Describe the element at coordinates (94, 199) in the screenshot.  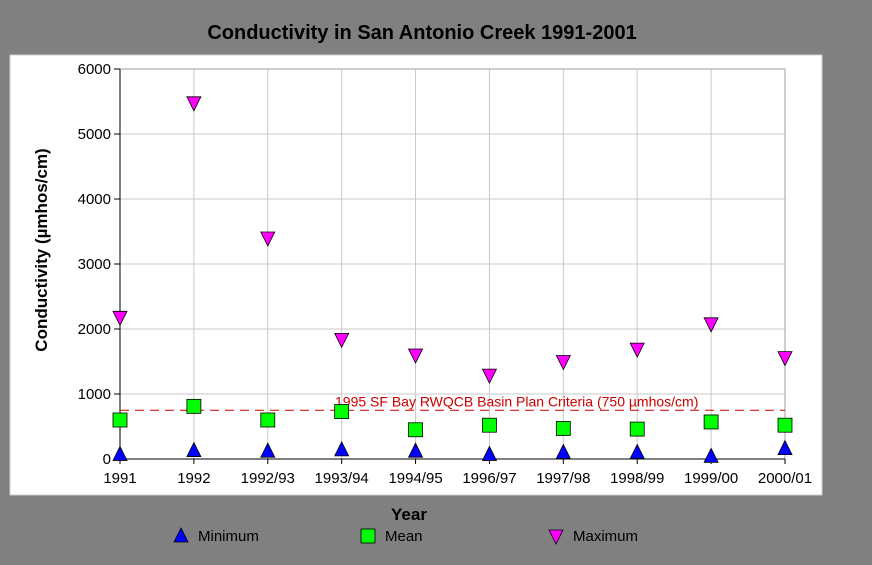
I see `y-tick-label: 4000` at that location.